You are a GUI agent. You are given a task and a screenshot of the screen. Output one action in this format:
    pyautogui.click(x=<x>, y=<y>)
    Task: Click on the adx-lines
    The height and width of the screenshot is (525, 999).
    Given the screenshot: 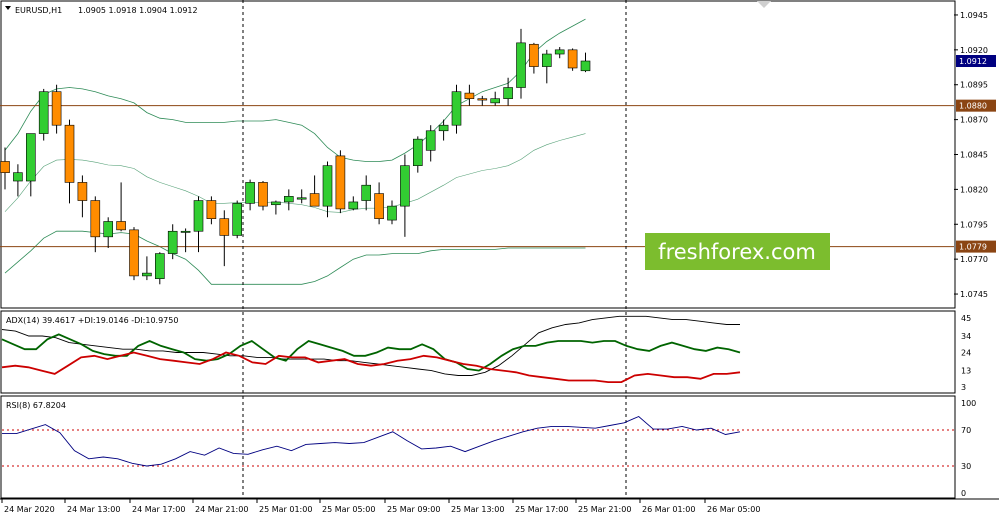 What is the action you would take?
    pyautogui.click(x=371, y=349)
    